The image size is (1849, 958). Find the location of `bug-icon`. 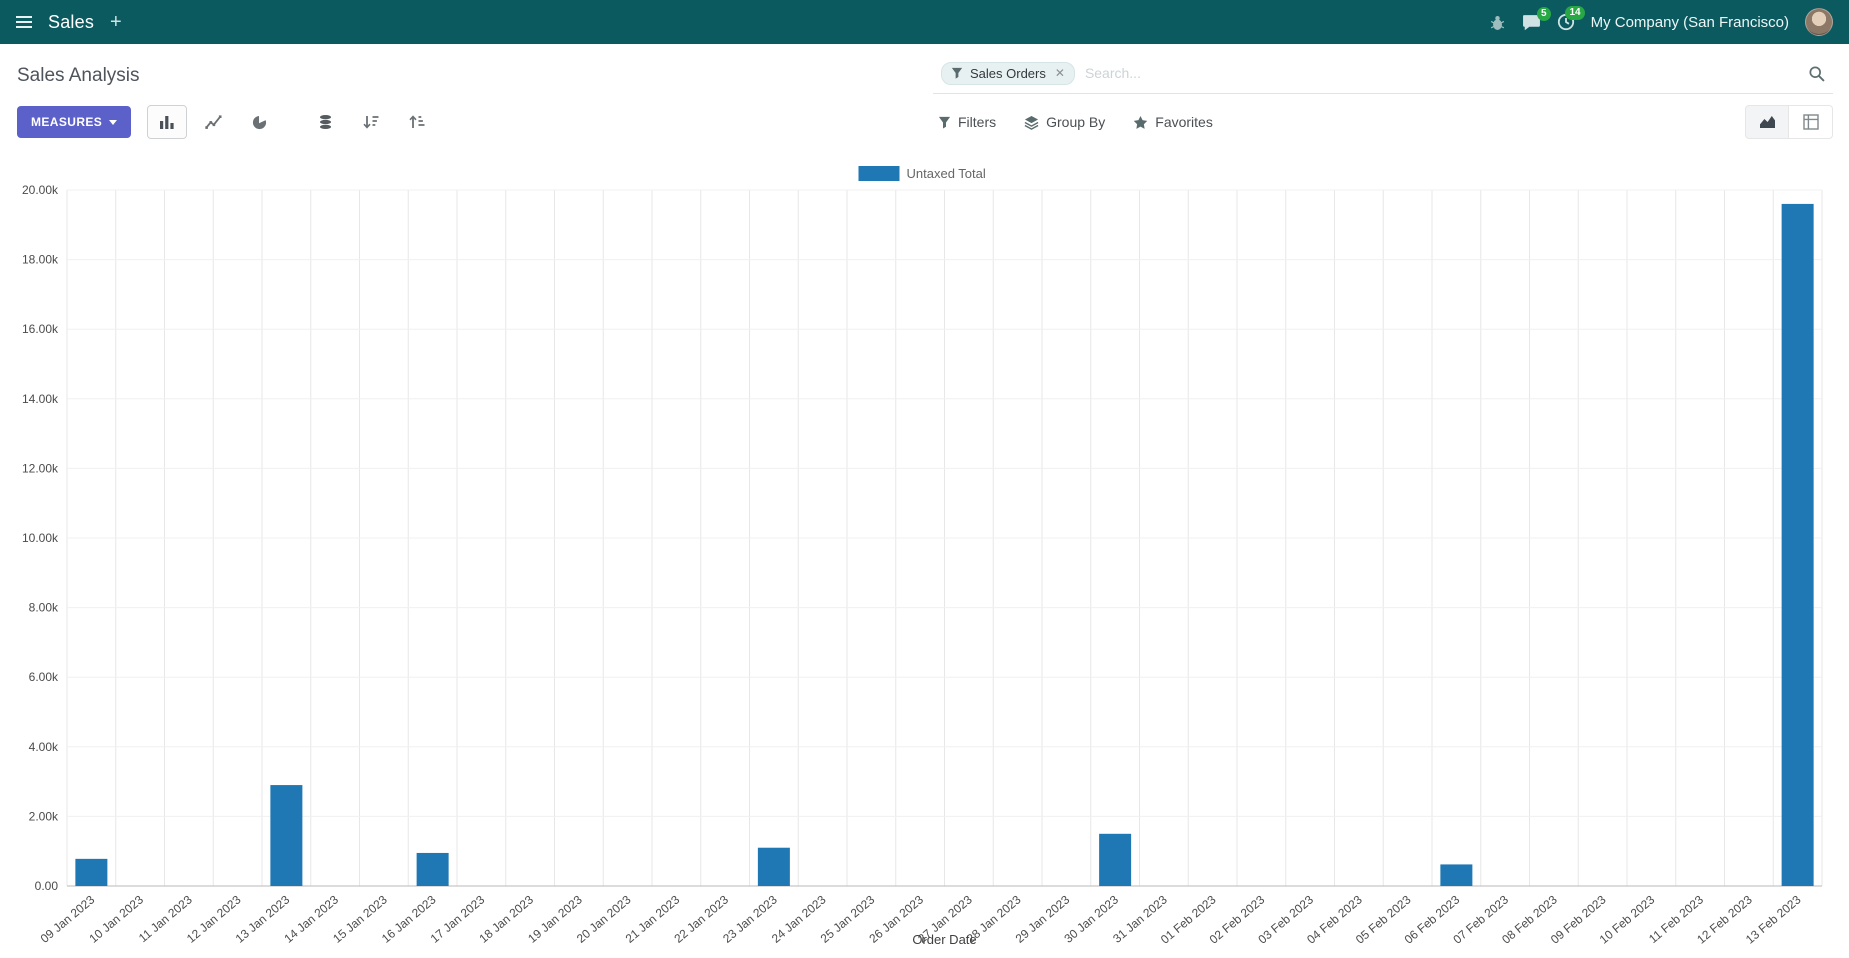

bug-icon is located at coordinates (1497, 22).